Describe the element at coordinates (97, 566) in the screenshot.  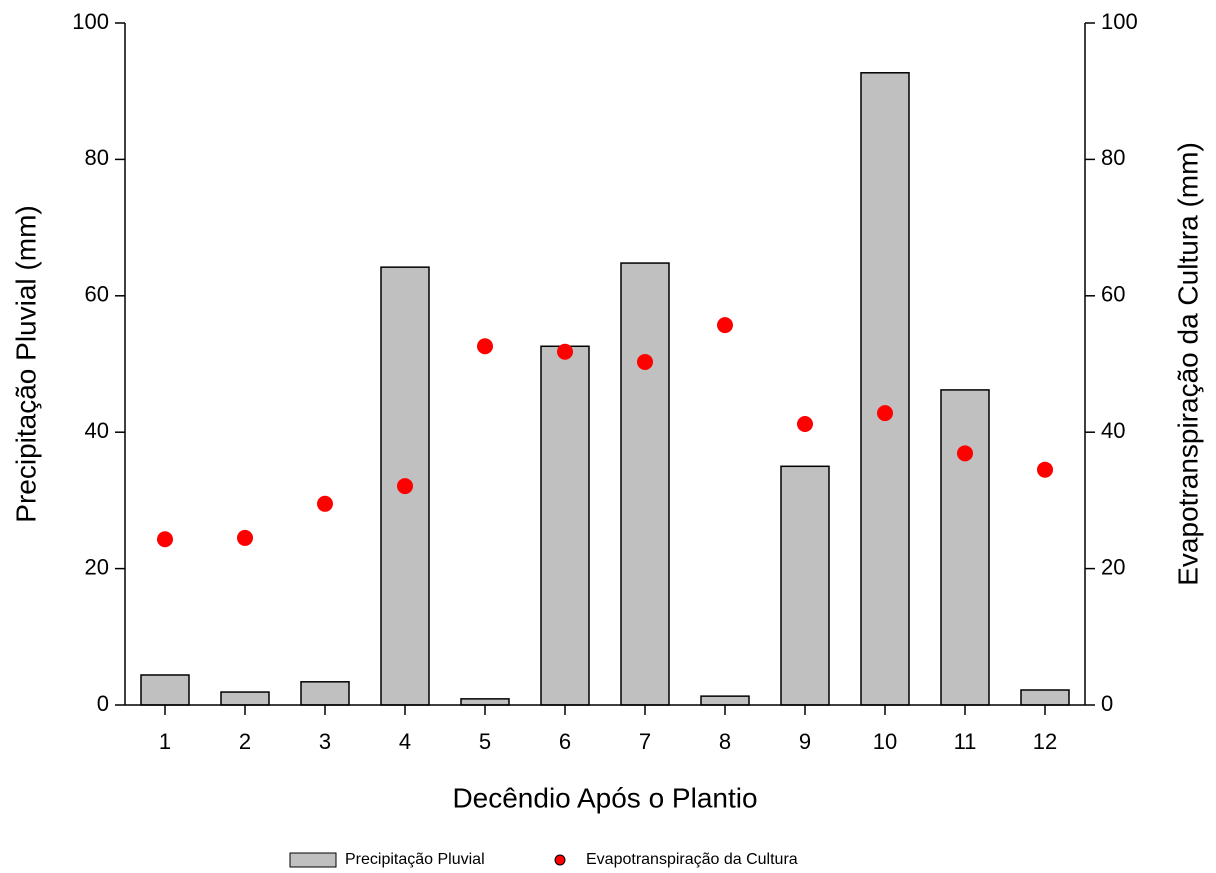
I see `y-tick-label: 20` at that location.